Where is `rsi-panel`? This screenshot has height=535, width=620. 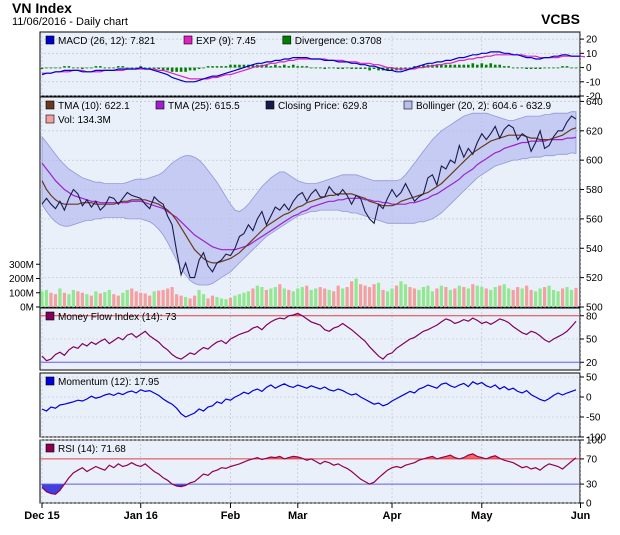
rsi-panel is located at coordinates (310, 471).